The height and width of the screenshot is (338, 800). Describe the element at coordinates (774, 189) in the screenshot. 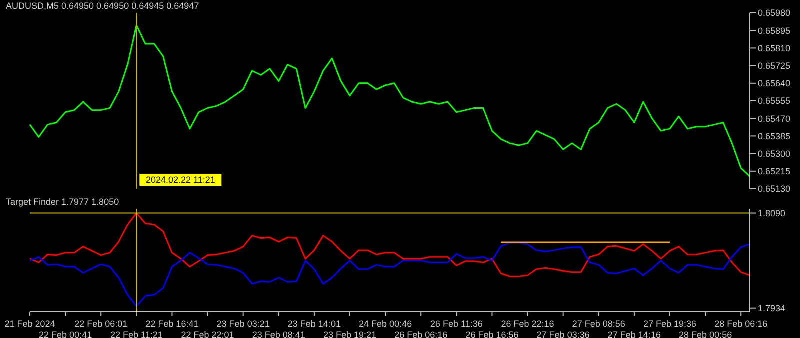

I see `y-tick-label: 0.65130` at that location.